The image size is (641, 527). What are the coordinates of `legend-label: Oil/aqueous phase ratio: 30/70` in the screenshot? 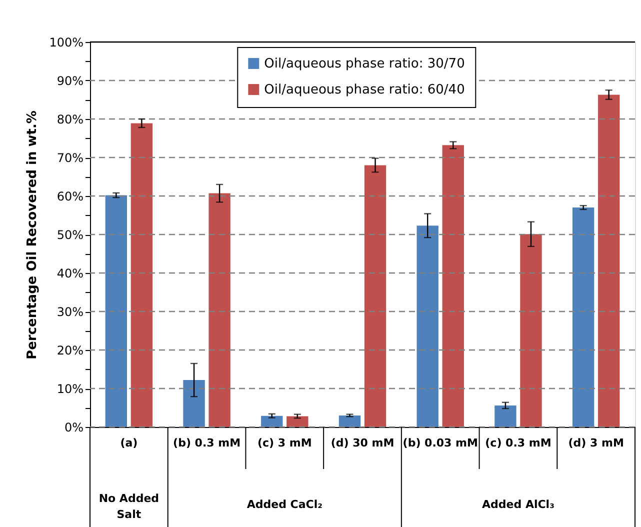 It's located at (364, 64).